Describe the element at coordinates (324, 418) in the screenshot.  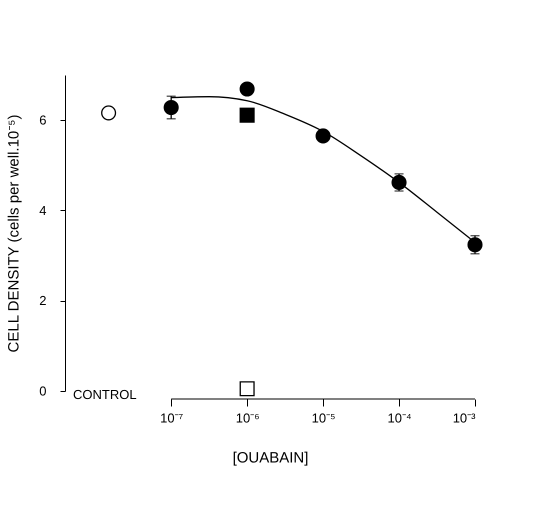
I see `x-tick-label: 10⁻⁵` at that location.